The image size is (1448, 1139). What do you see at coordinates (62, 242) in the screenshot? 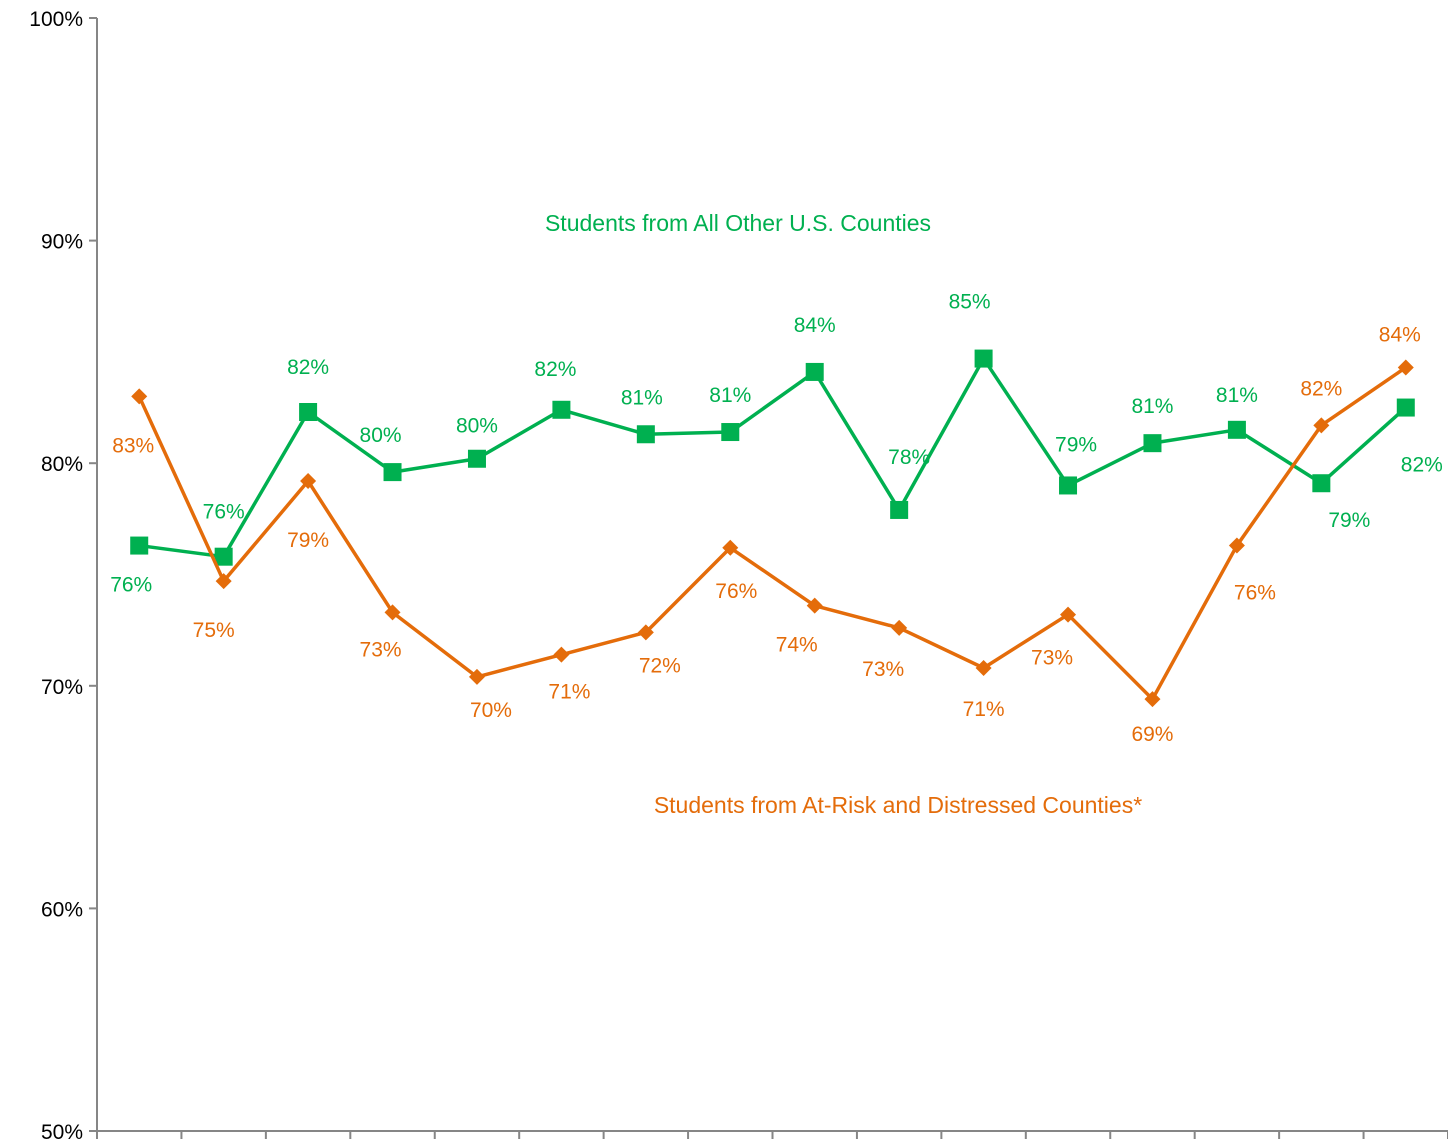
I see `y-tick-label: 90%` at bounding box center [62, 242].